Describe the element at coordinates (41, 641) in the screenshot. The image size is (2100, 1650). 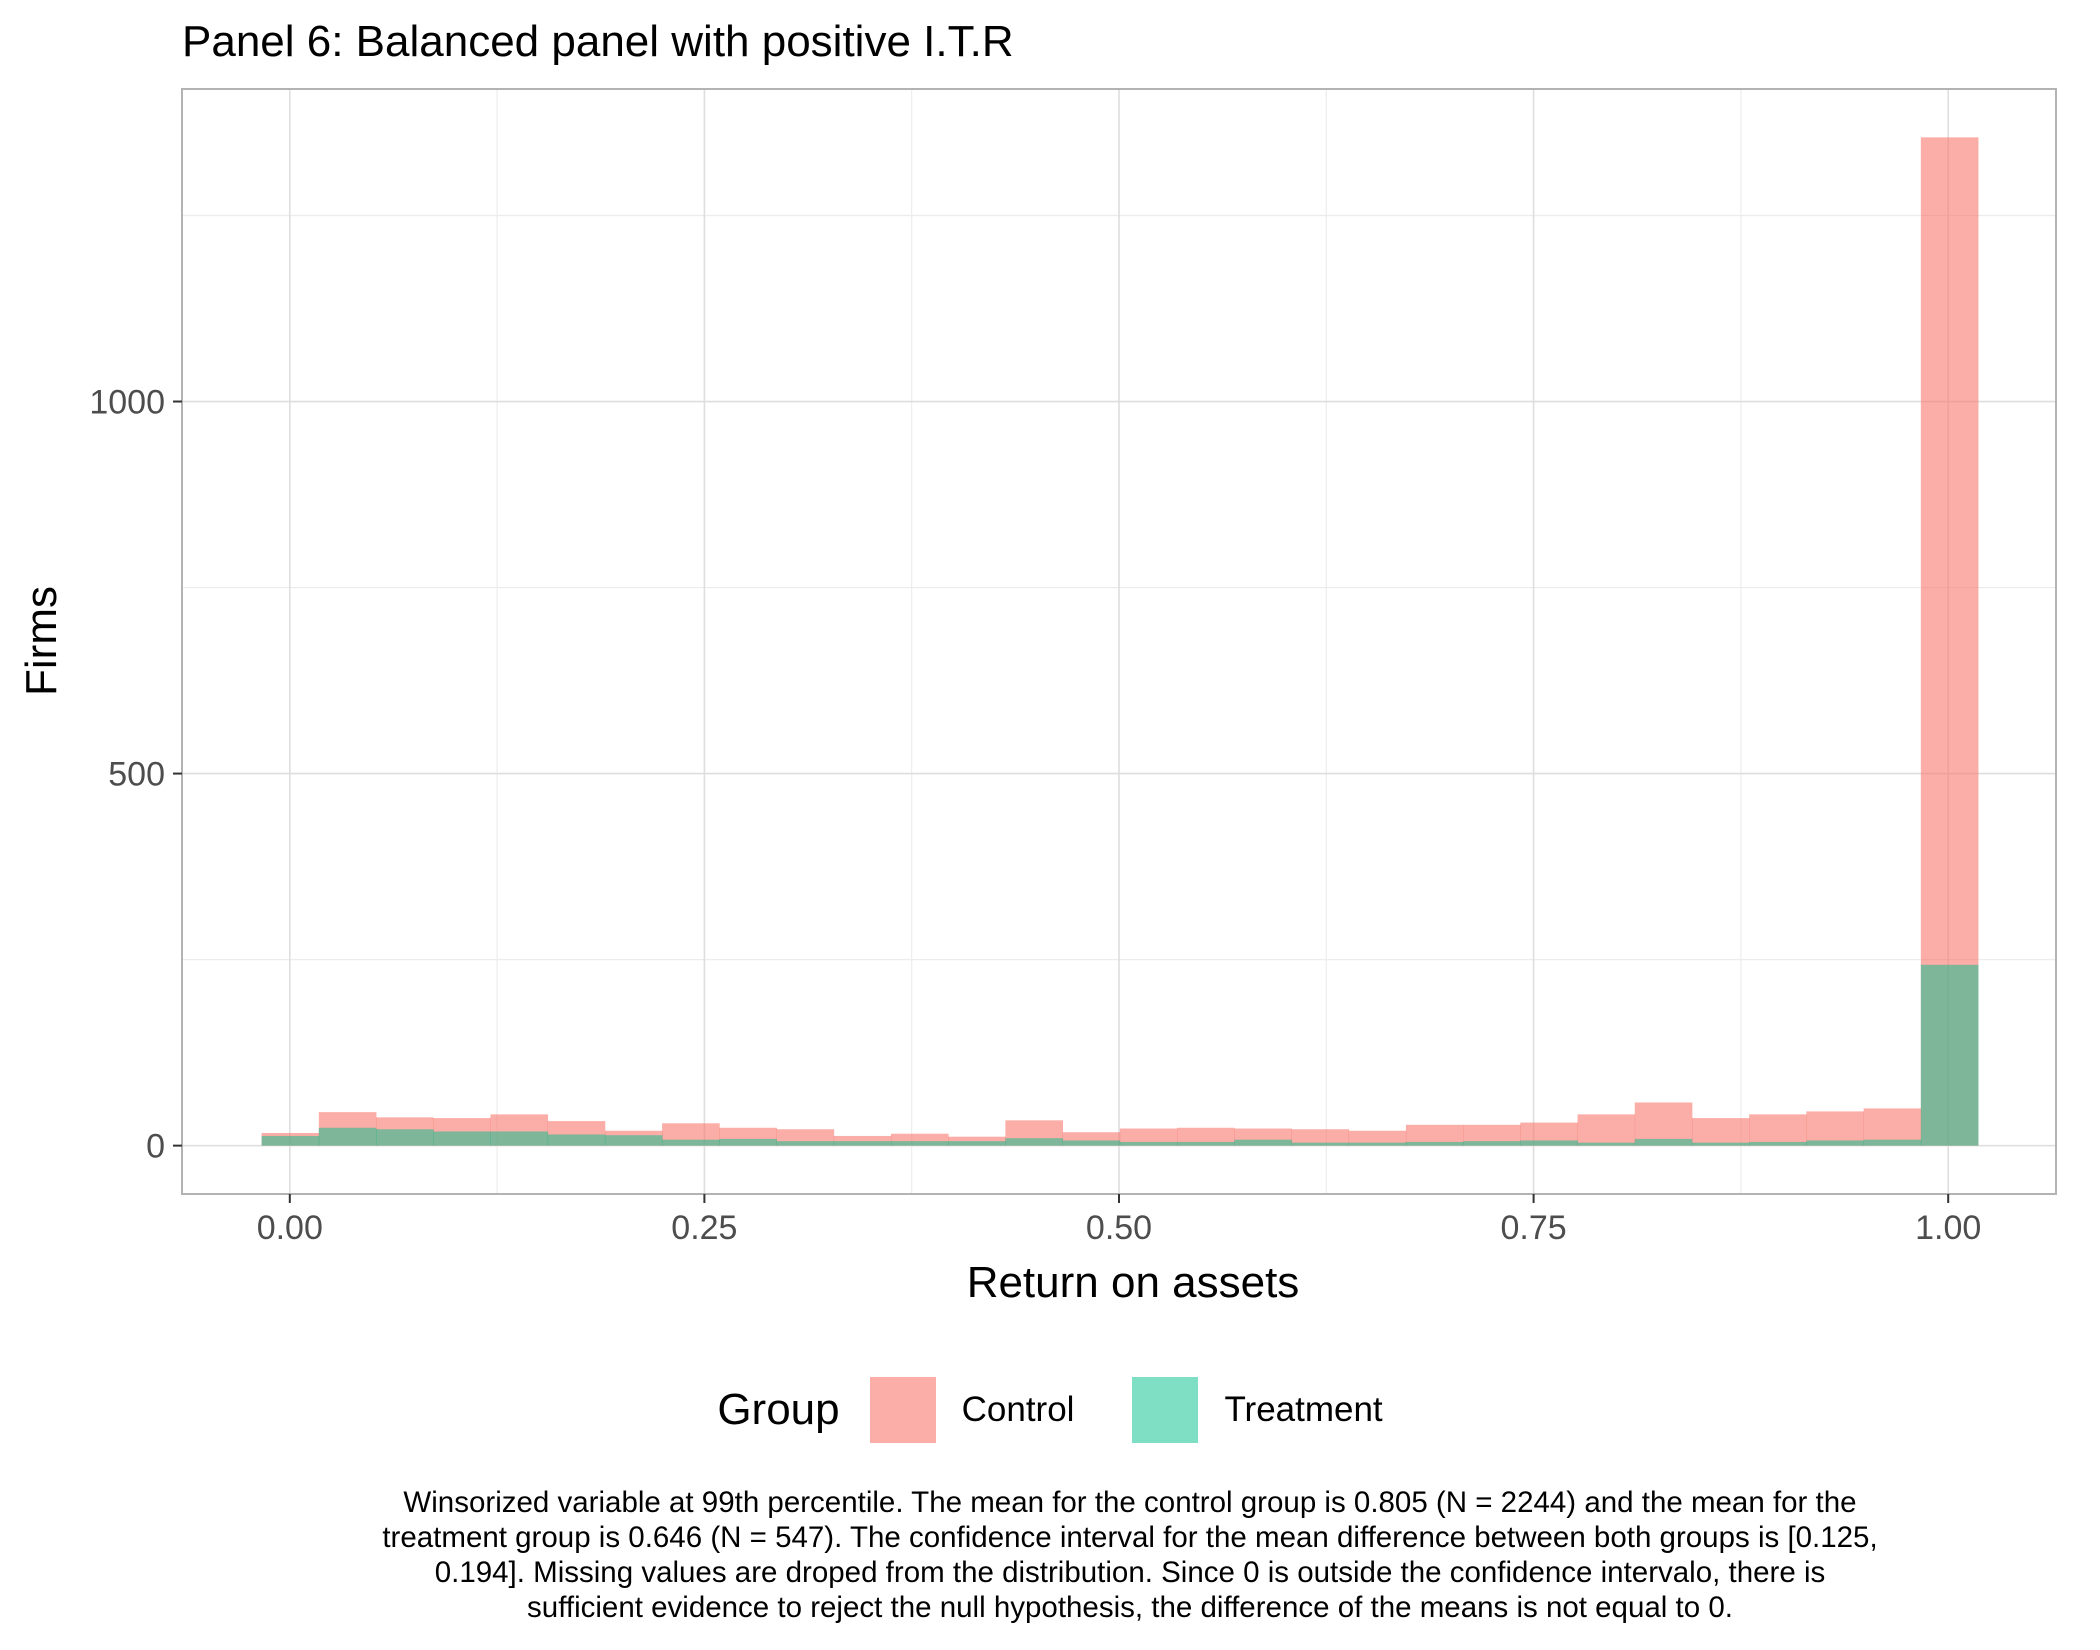
I see `y-axis-title: Firms` at that location.